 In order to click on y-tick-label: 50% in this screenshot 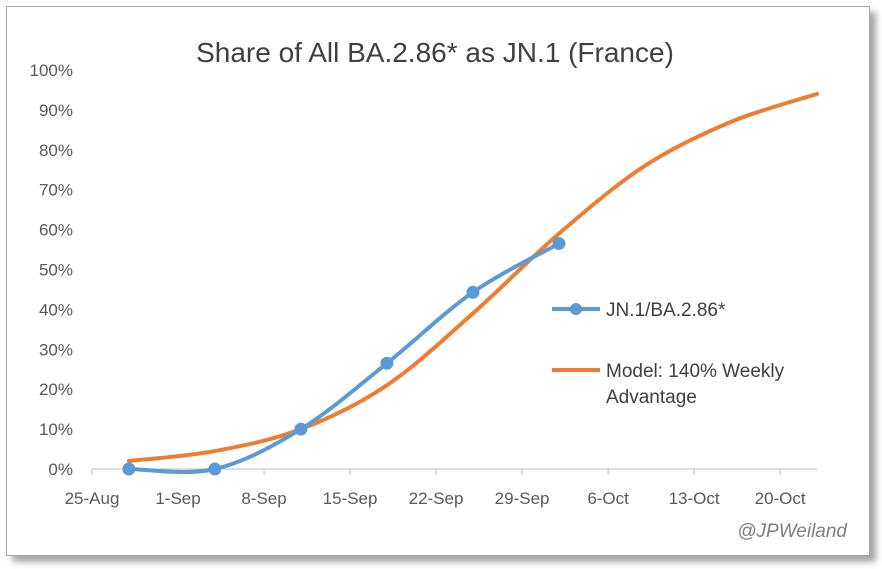, I will do `click(56, 270)`.